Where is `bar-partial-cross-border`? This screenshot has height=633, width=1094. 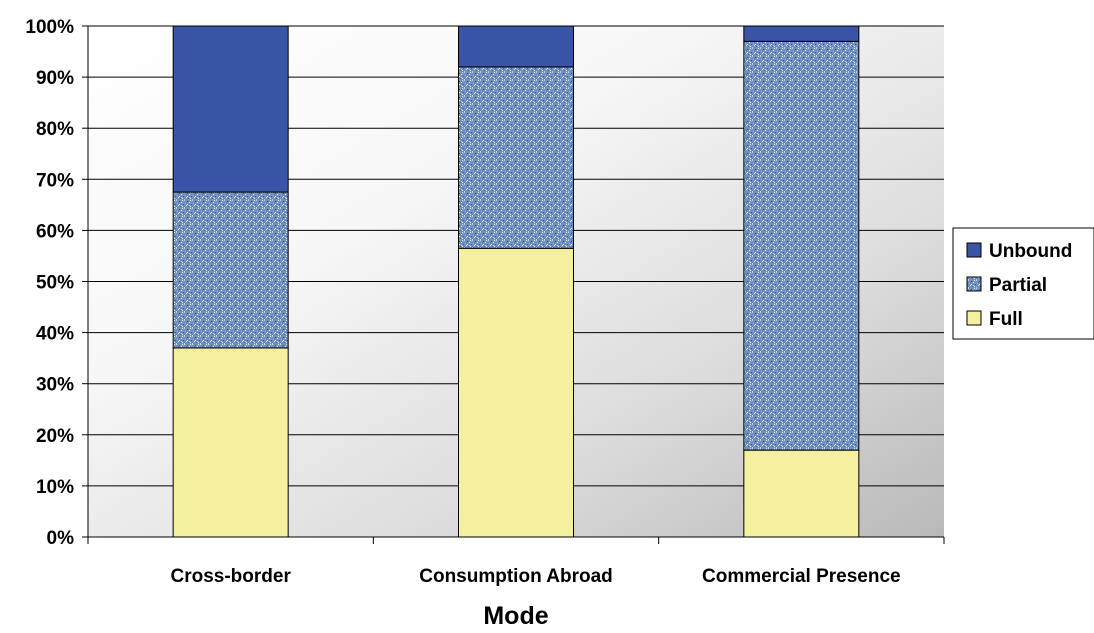
bar-partial-cross-border is located at coordinates (230, 270).